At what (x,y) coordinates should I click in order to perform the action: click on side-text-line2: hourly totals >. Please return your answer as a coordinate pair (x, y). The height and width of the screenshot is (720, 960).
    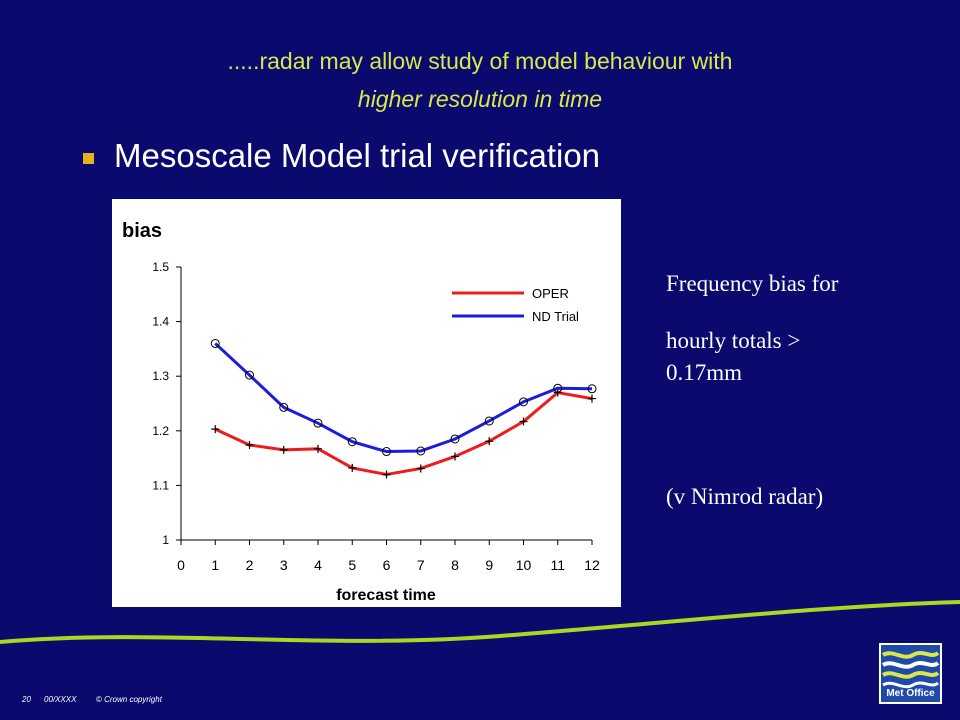
    Looking at the image, I should click on (733, 340).